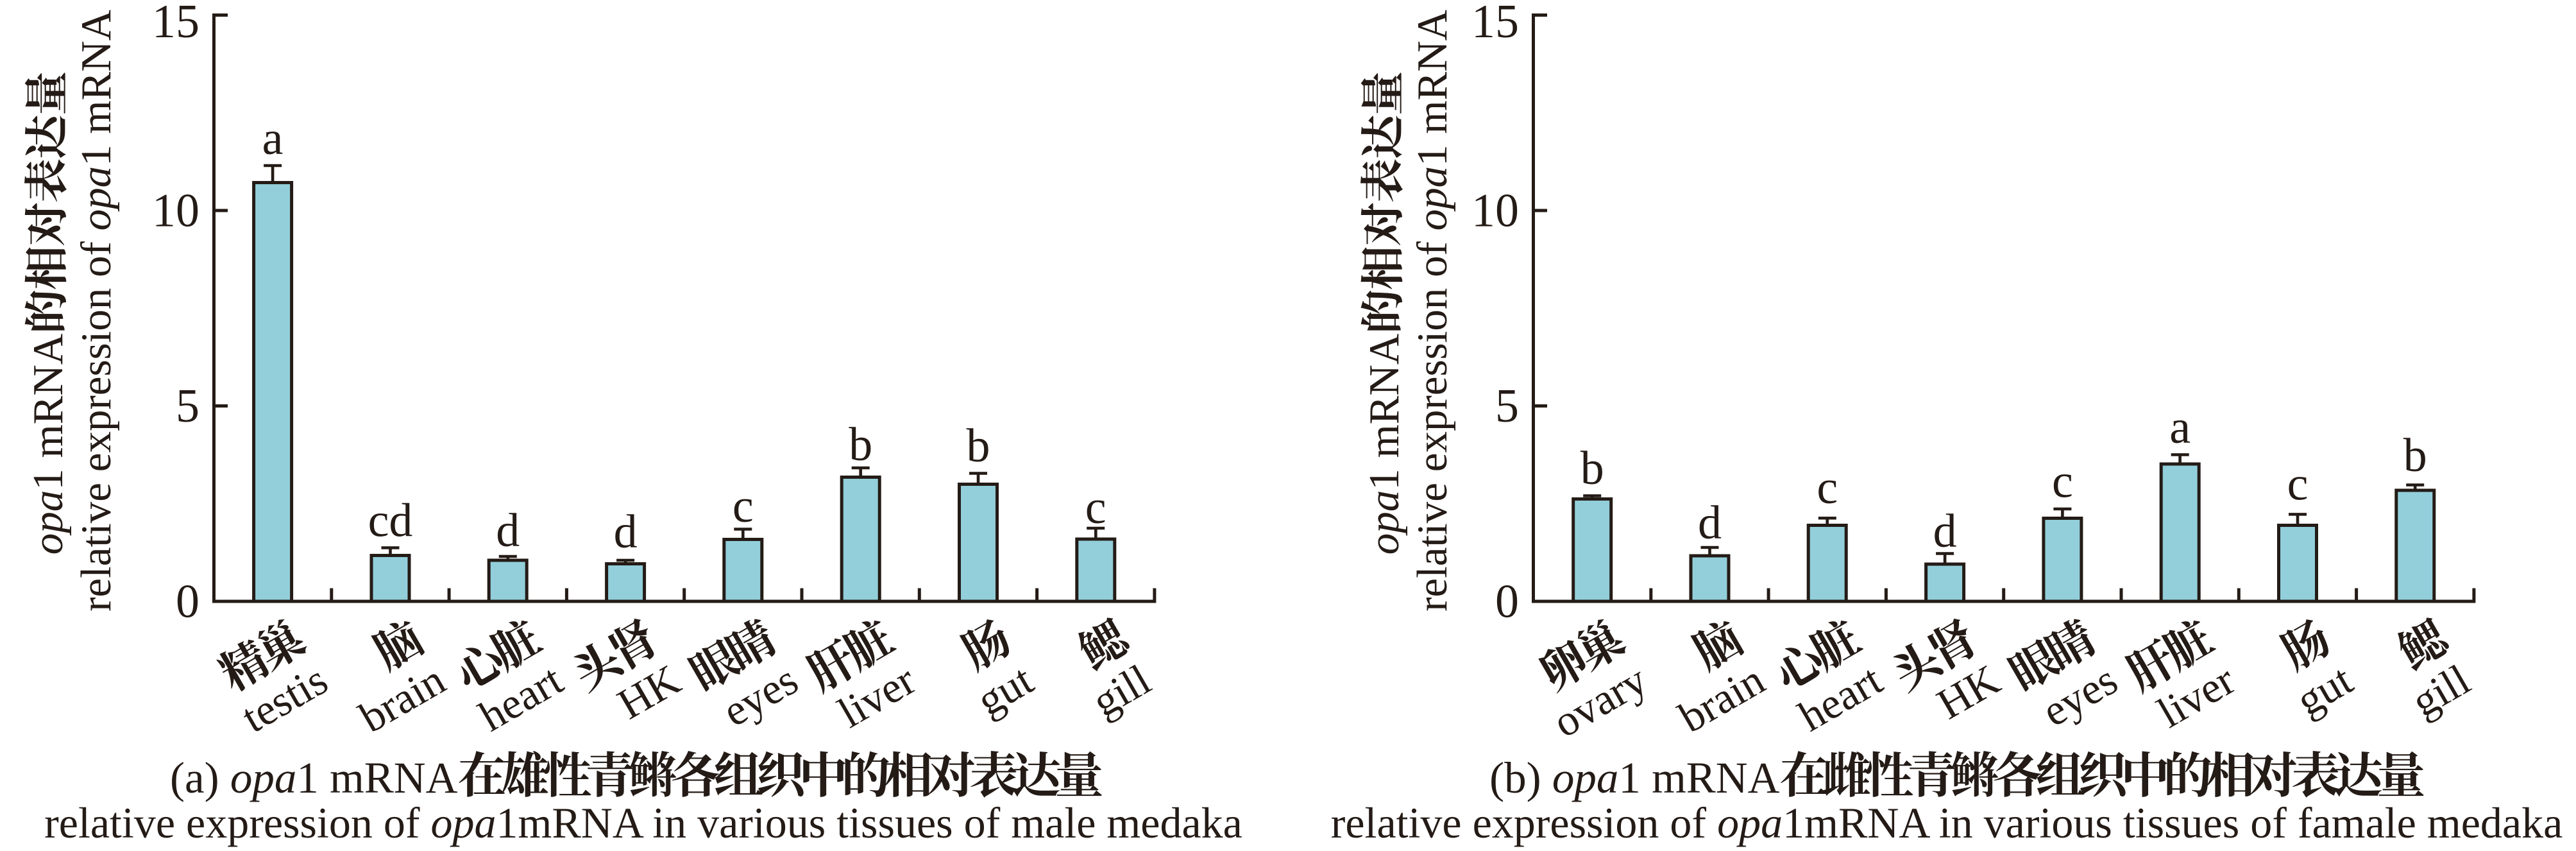 Image resolution: width=2576 pixels, height=851 pixels. Describe the element at coordinates (1634, 777) in the screenshot. I see `svg-text: (b) opa1 mRNA` at that location.